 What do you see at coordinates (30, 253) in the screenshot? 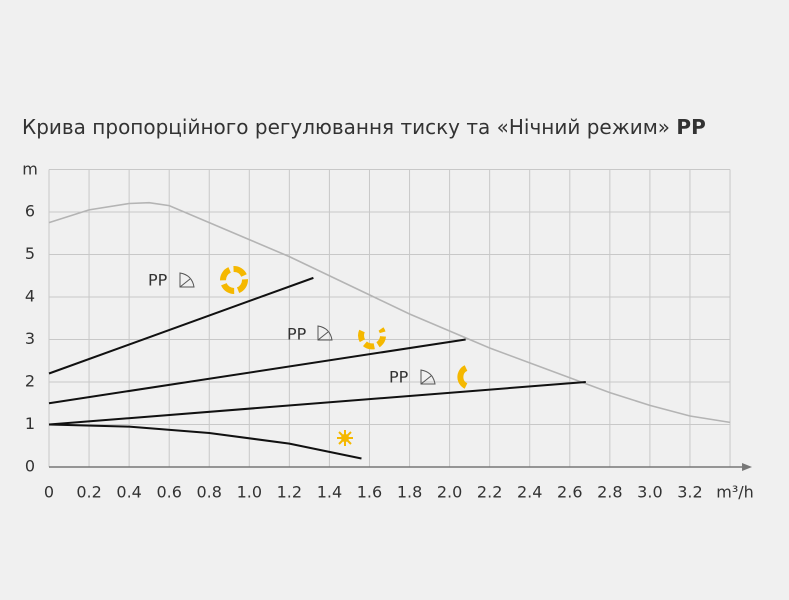
I see `y-tick-label: 5` at bounding box center [30, 253].